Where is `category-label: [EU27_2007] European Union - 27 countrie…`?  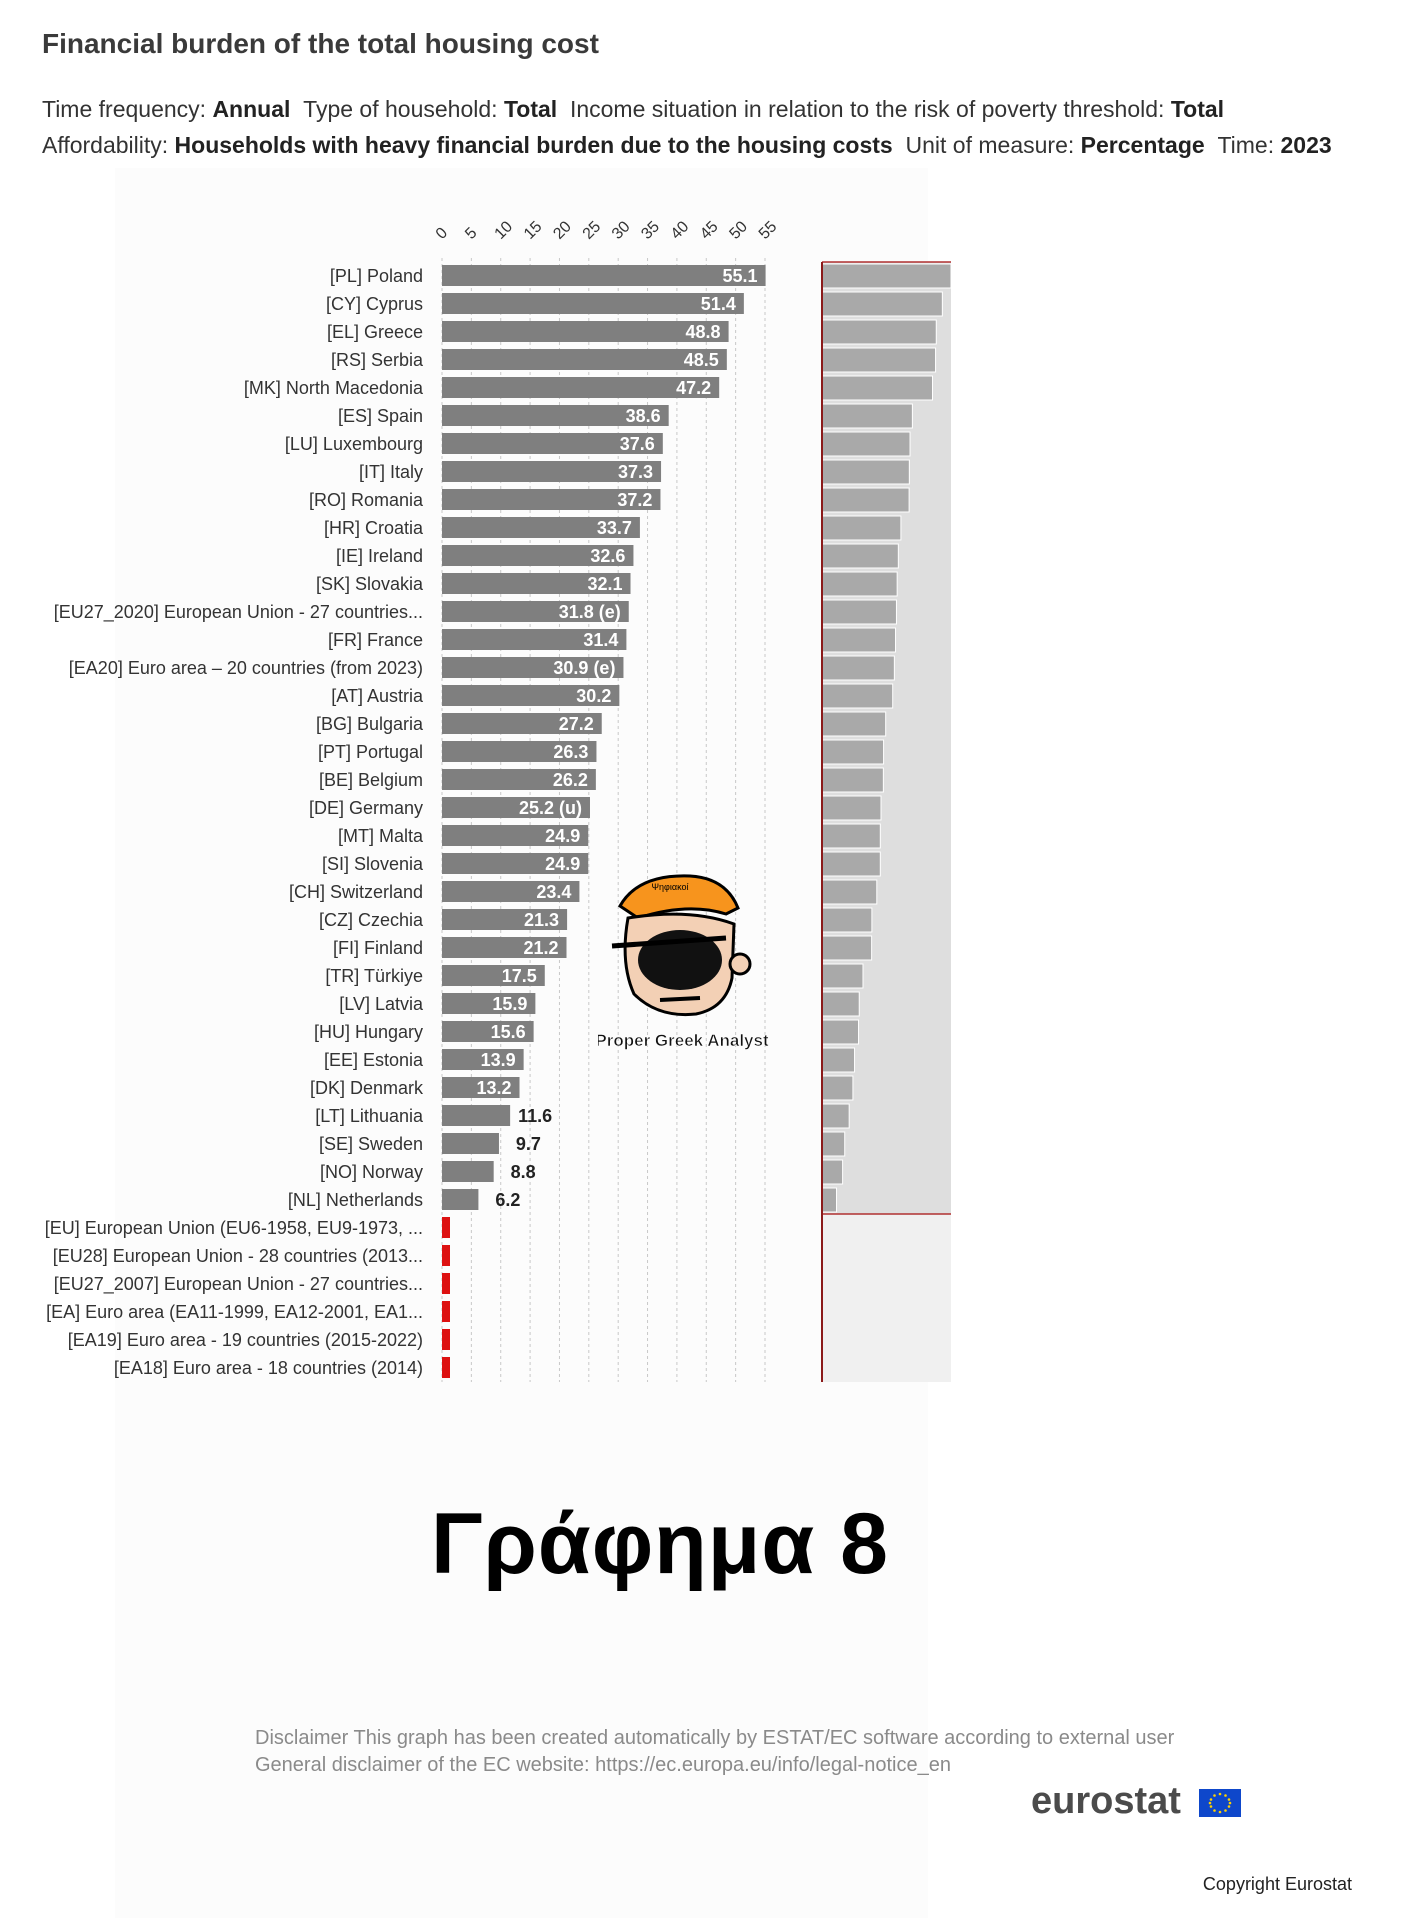 category-label: [EU27_2007] European Union - 27 countrie… is located at coordinates (238, 1284).